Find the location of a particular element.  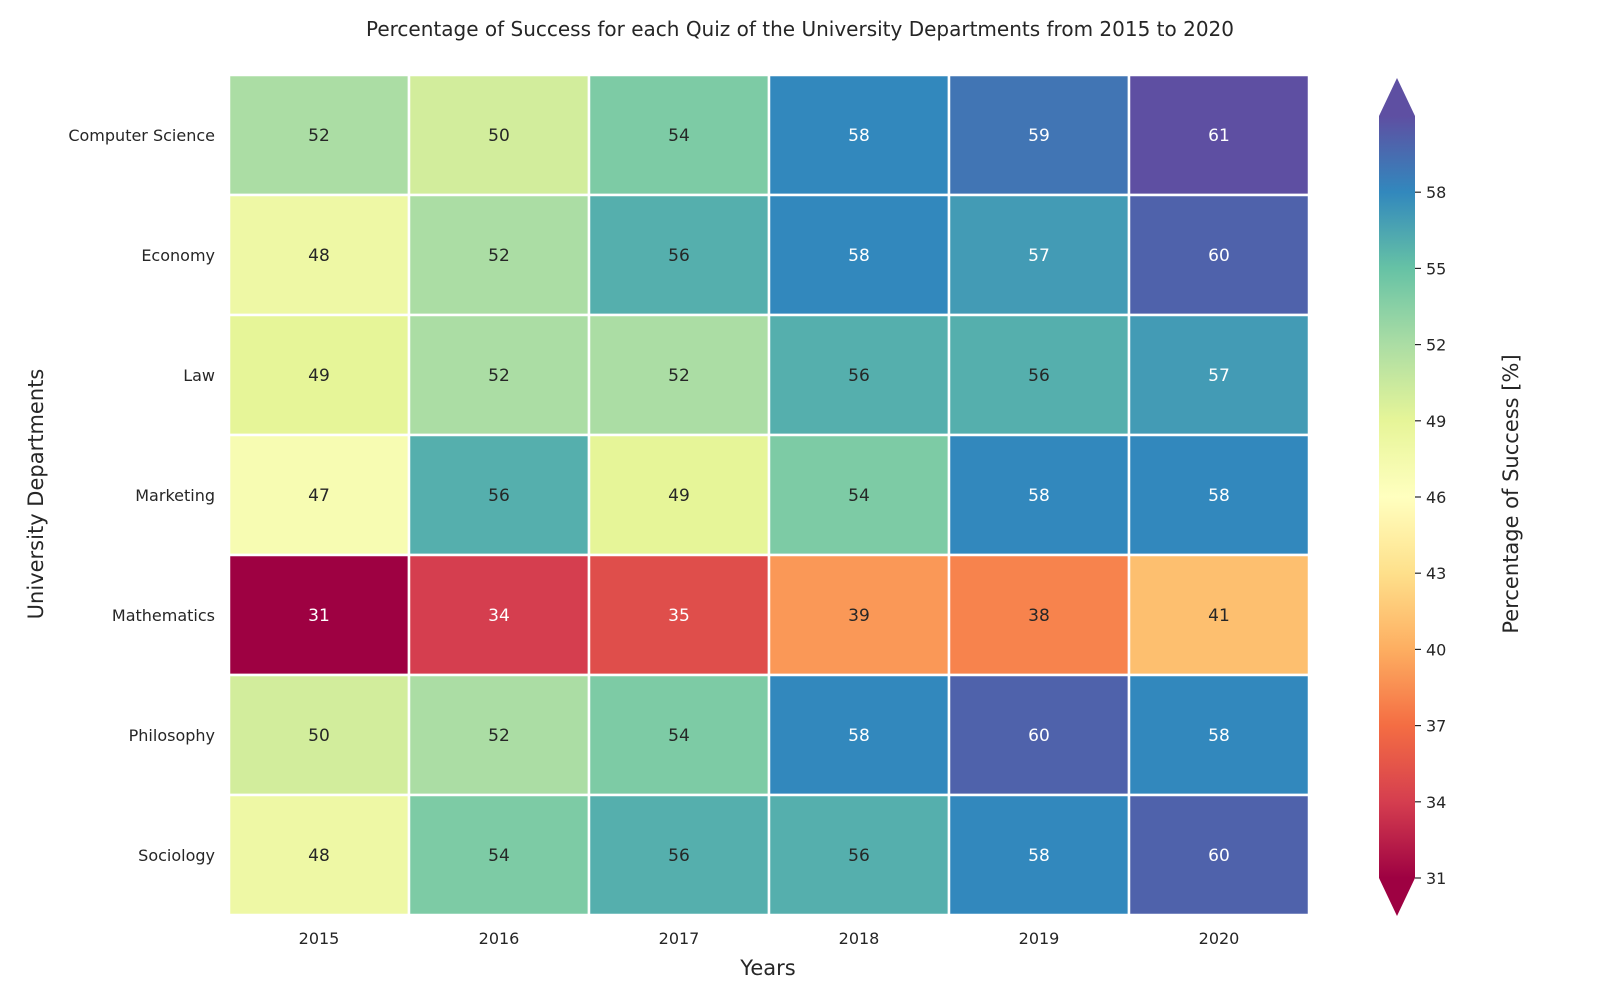

x-tick-label: 2016 is located at coordinates (499, 938).